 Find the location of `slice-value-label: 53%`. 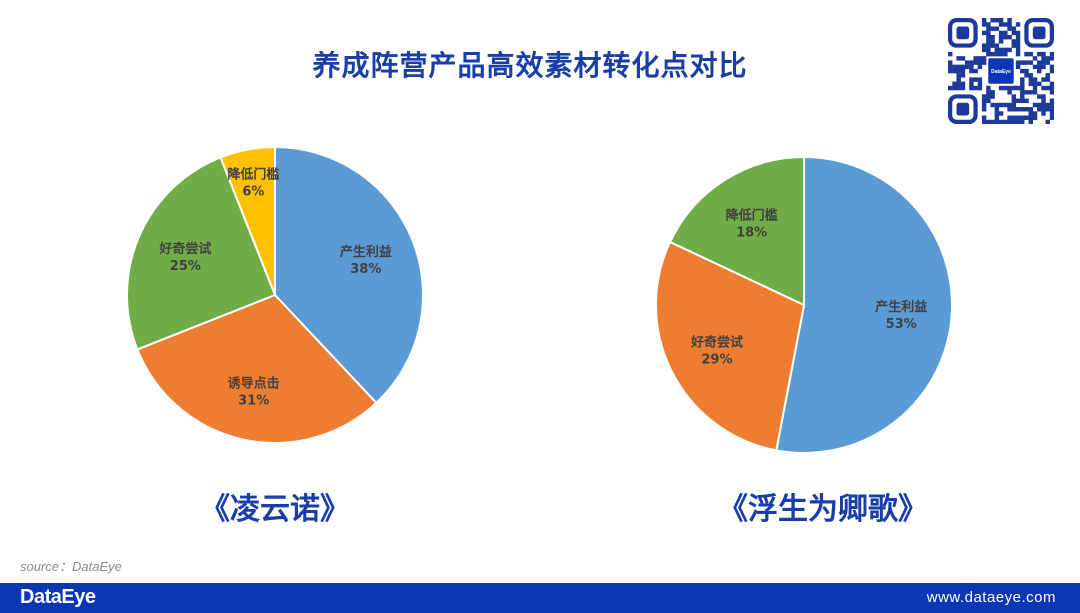

slice-value-label: 53% is located at coordinates (901, 324).